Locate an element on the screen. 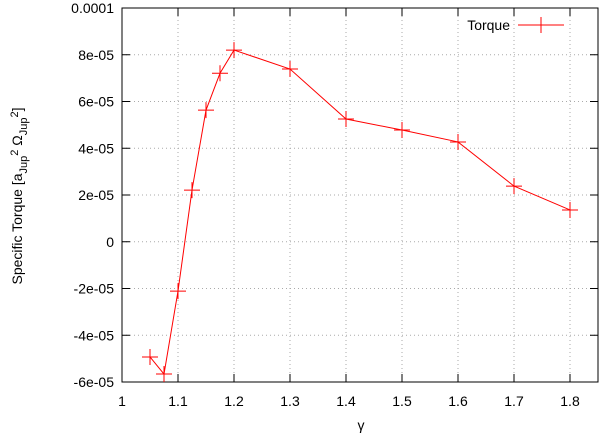 The image size is (600, 438). y-tick-label: 4e-05 is located at coordinates (96, 148).